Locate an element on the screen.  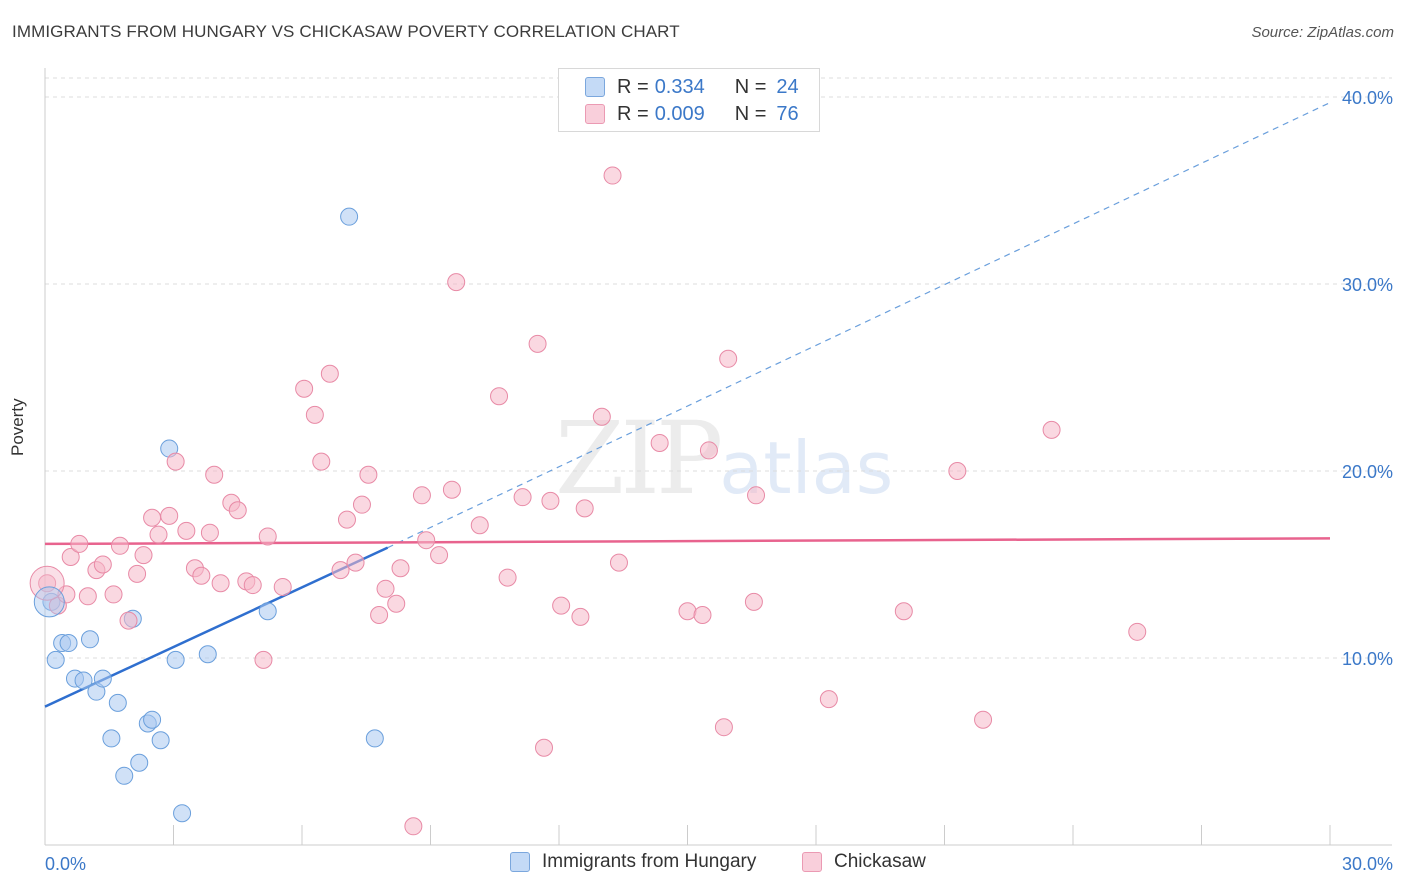
source-label: Source: ZipAtlas.com is located at coordinates (1322, 32).